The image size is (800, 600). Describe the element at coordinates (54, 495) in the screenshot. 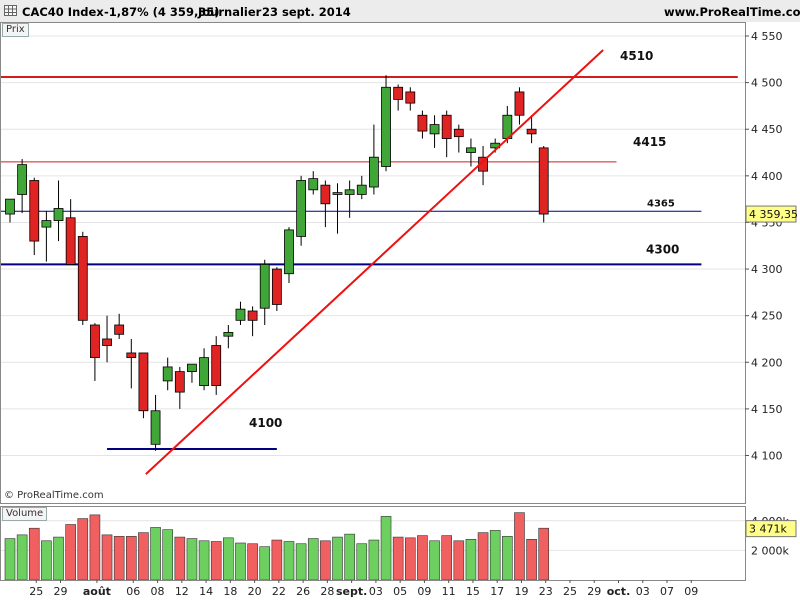

I see `copyright-label: © ProRealTime.com` at that location.